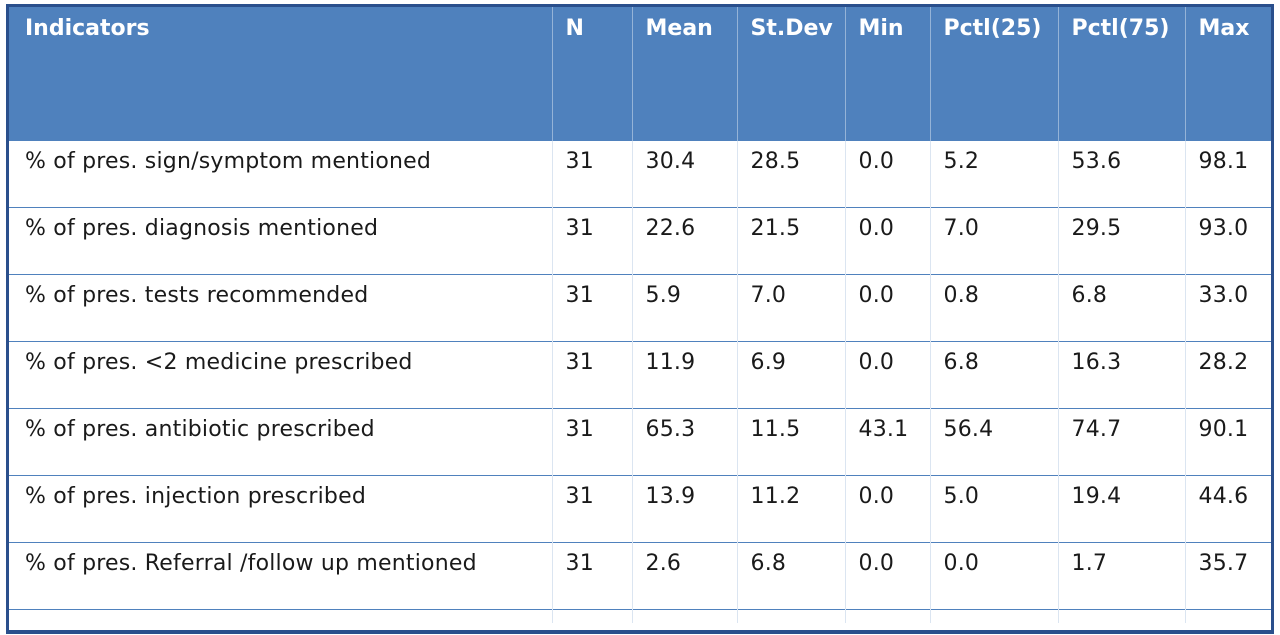  I want to click on max-cell: 44.6, so click(1227, 508).